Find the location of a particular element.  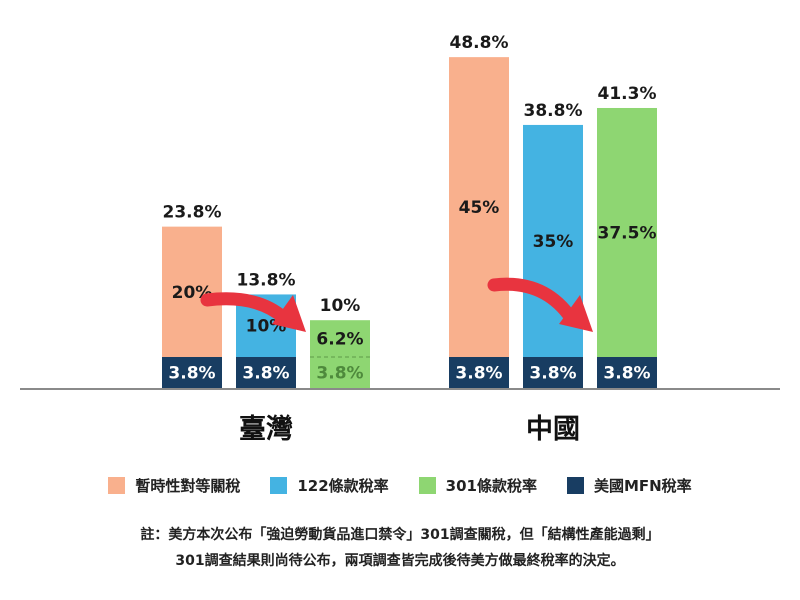

bar-base-segment-g0-b2 is located at coordinates (340, 372).